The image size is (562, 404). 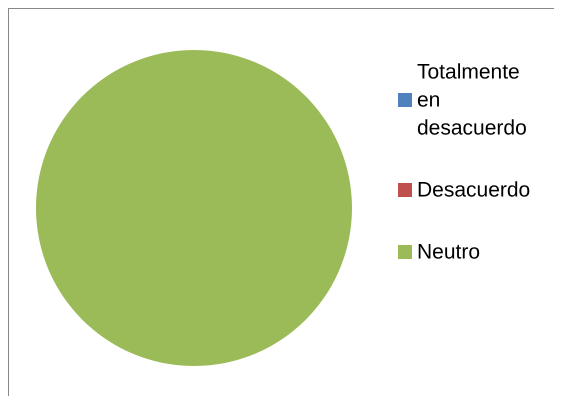 What do you see at coordinates (473, 190) in the screenshot?
I see `legend-label: Desacuerdo` at bounding box center [473, 190].